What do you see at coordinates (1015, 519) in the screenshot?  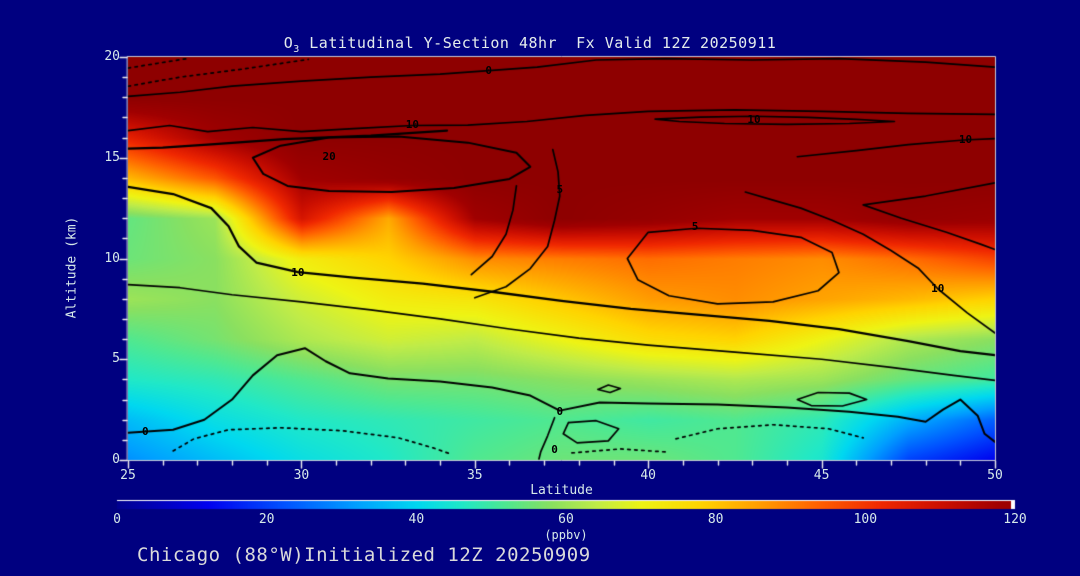 I see `cb-tick-label: 120` at bounding box center [1015, 519].